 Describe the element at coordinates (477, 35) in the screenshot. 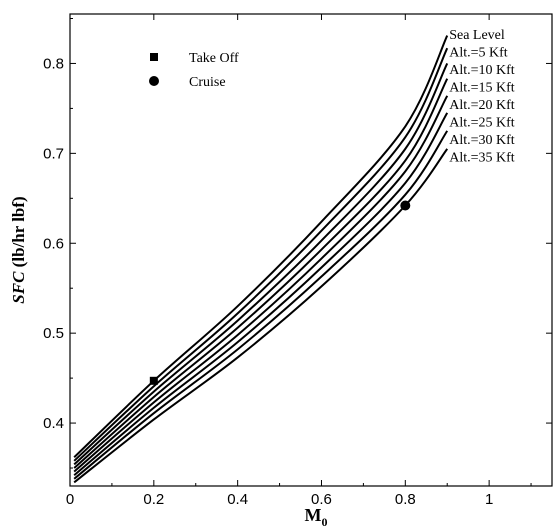

I see `series-label: Sea Level` at that location.